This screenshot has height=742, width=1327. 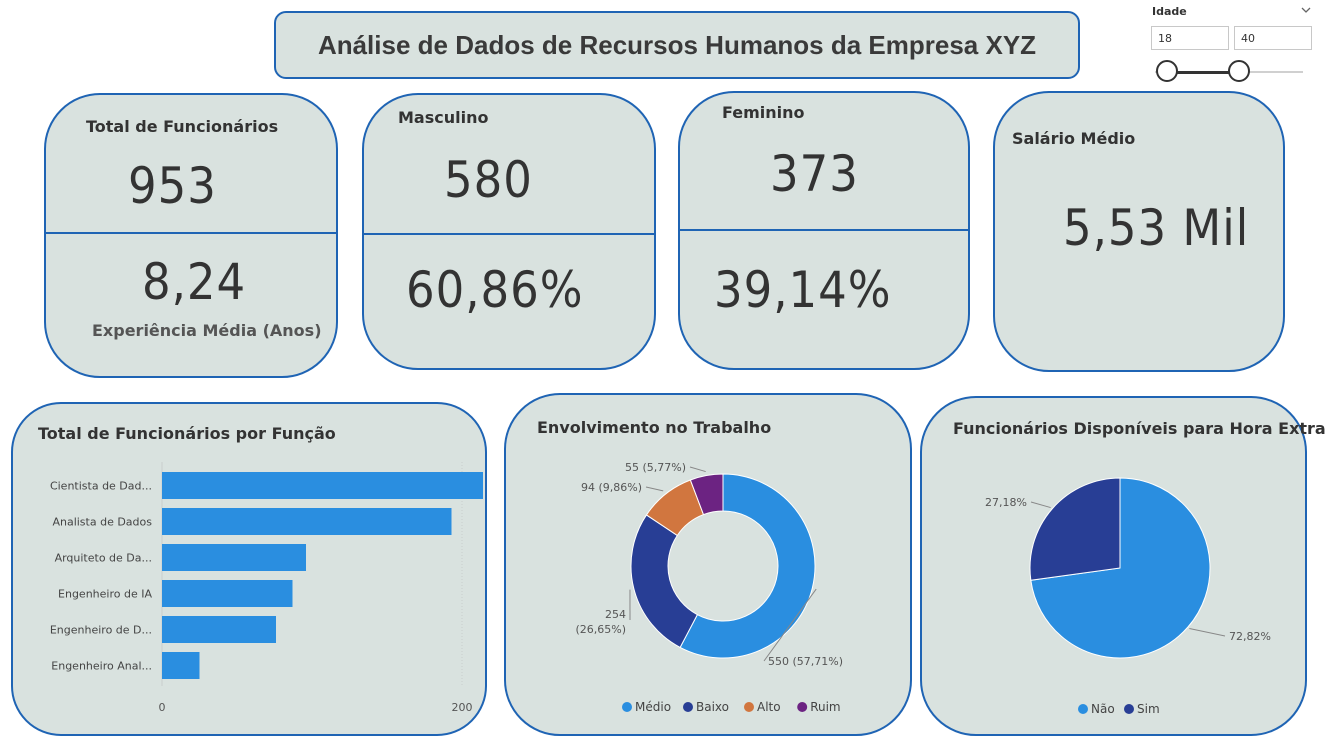 I want to click on kpi-secondary-label: Experiência Média (Anos), so click(x=207, y=330).